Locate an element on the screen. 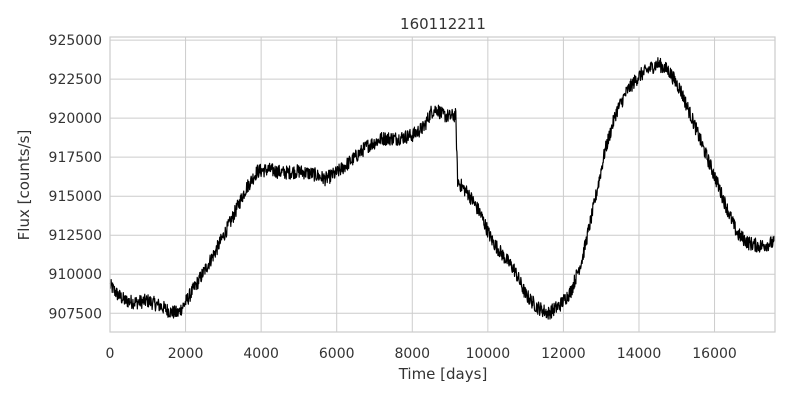  x-tick-label: 6000 is located at coordinates (337, 354).